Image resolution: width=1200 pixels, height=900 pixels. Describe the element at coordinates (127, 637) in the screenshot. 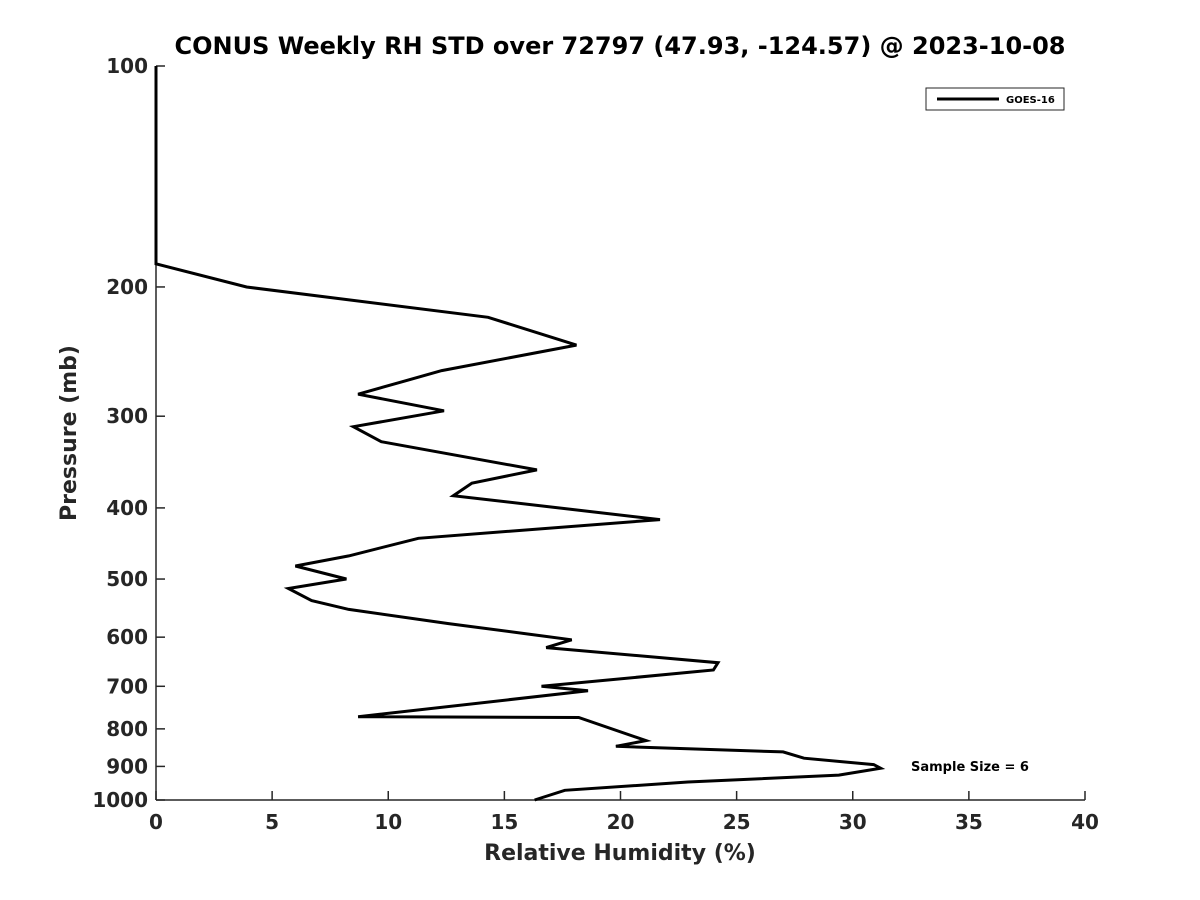

I see `y-tick-label: 600` at that location.